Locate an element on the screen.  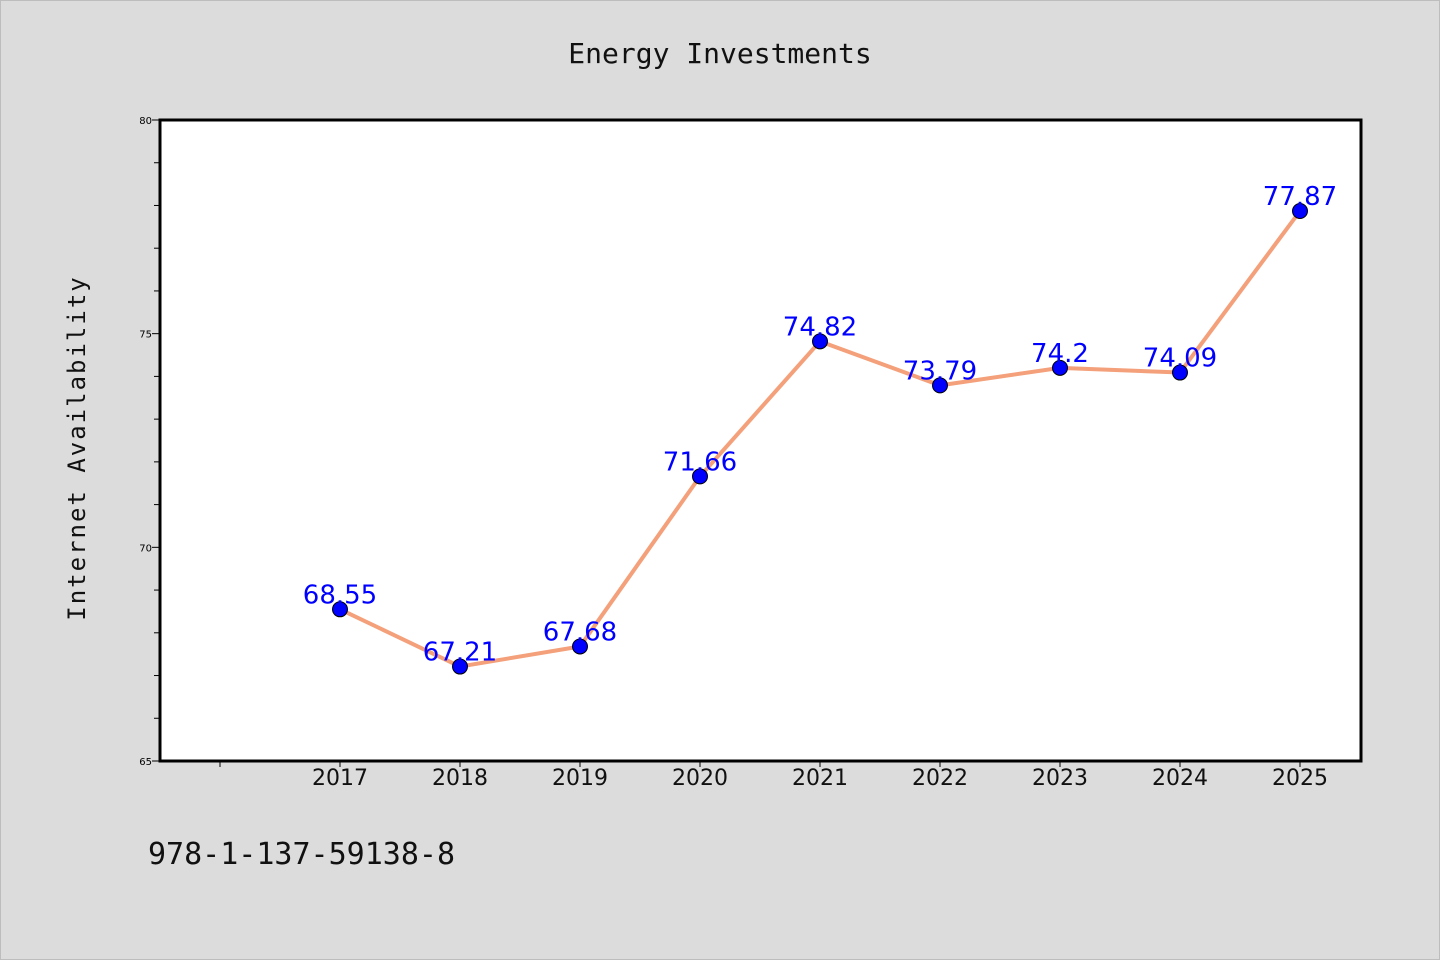
y-tick-label: 75 is located at coordinates (145, 335).